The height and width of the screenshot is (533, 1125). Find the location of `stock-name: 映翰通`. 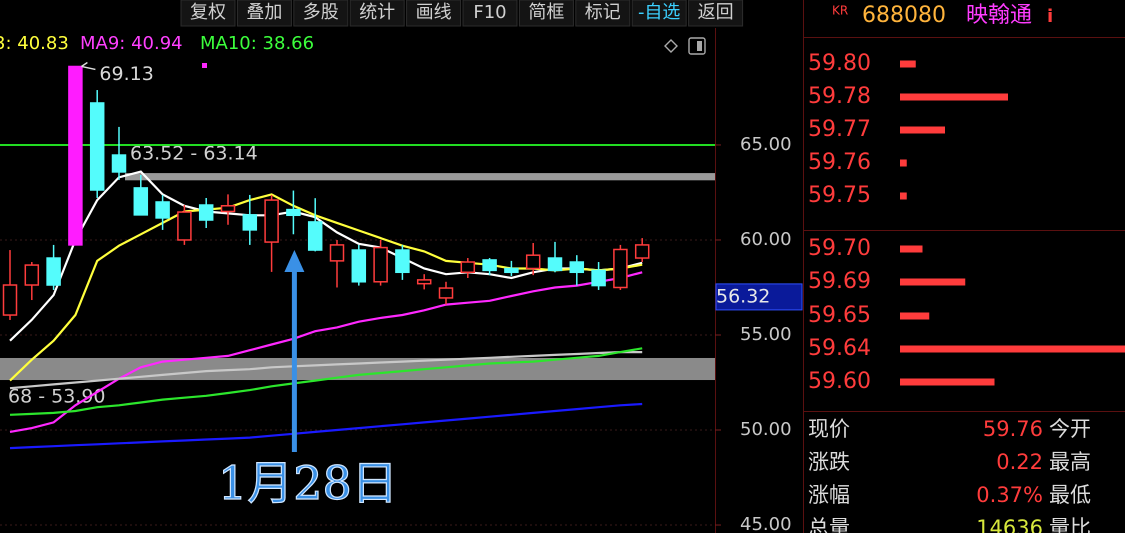

stock-name: 映翰通 is located at coordinates (999, 15).